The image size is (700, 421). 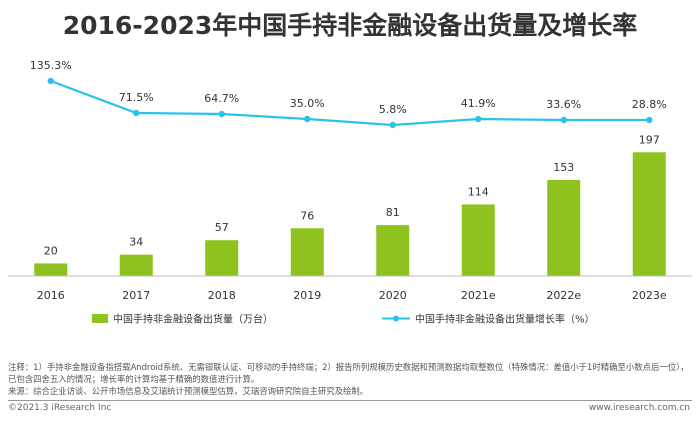 I want to click on growth-value-label: 135.3%, so click(x=51, y=65).